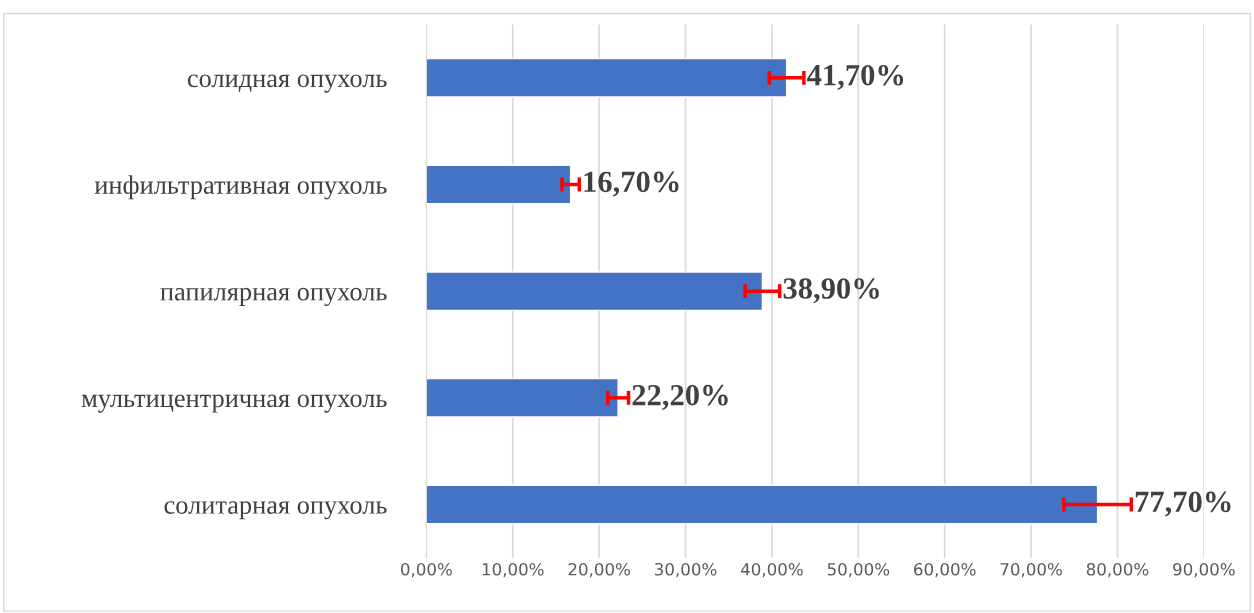 The height and width of the screenshot is (613, 1254). I want to click on y-tick-label: солитарная опухоль, so click(275, 510).